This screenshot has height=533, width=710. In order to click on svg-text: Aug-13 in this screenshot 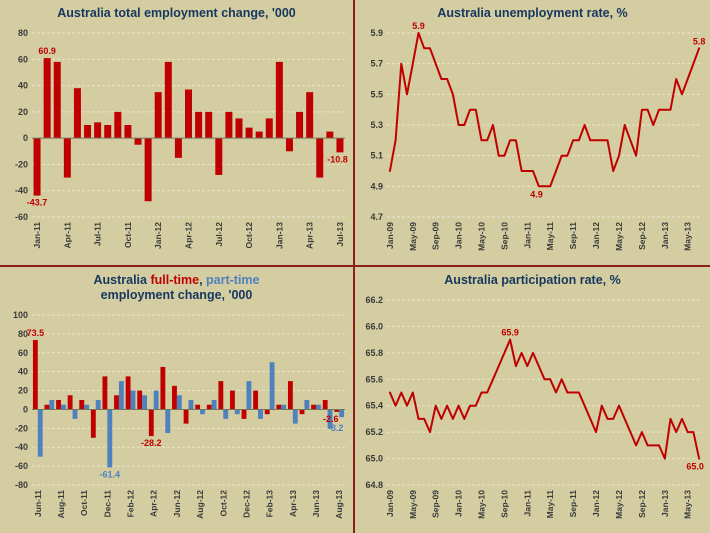, I will do `click(339, 504)`.